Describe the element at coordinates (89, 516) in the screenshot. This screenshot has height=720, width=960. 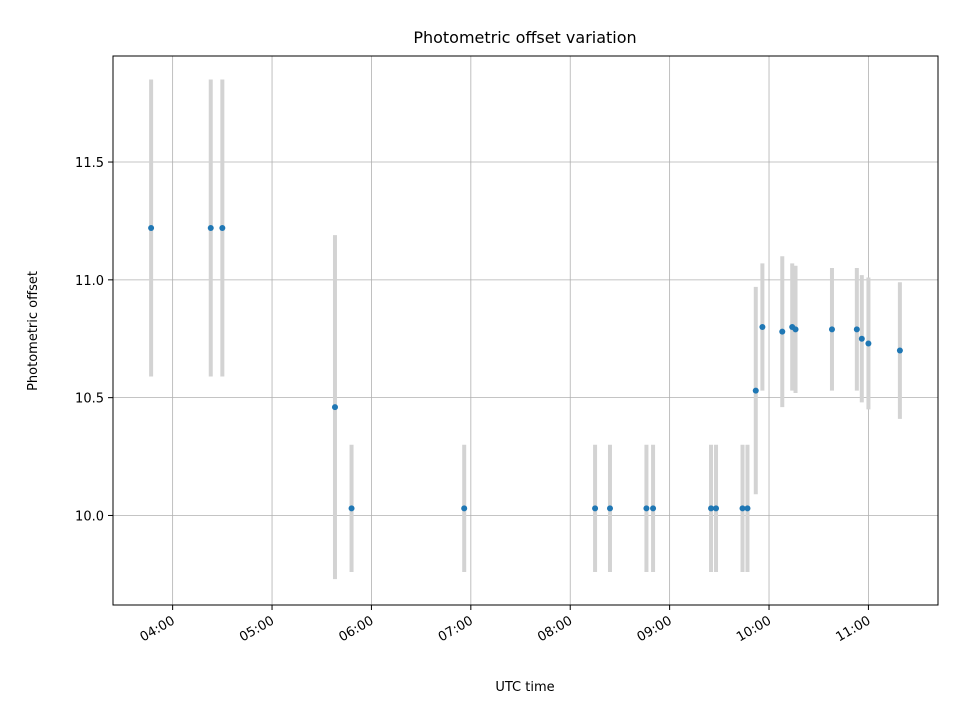
I see `y-tick-label: 10.0` at that location.